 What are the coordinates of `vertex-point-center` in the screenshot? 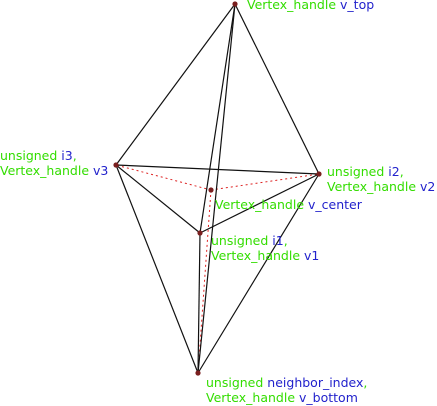 It's located at (211, 190).